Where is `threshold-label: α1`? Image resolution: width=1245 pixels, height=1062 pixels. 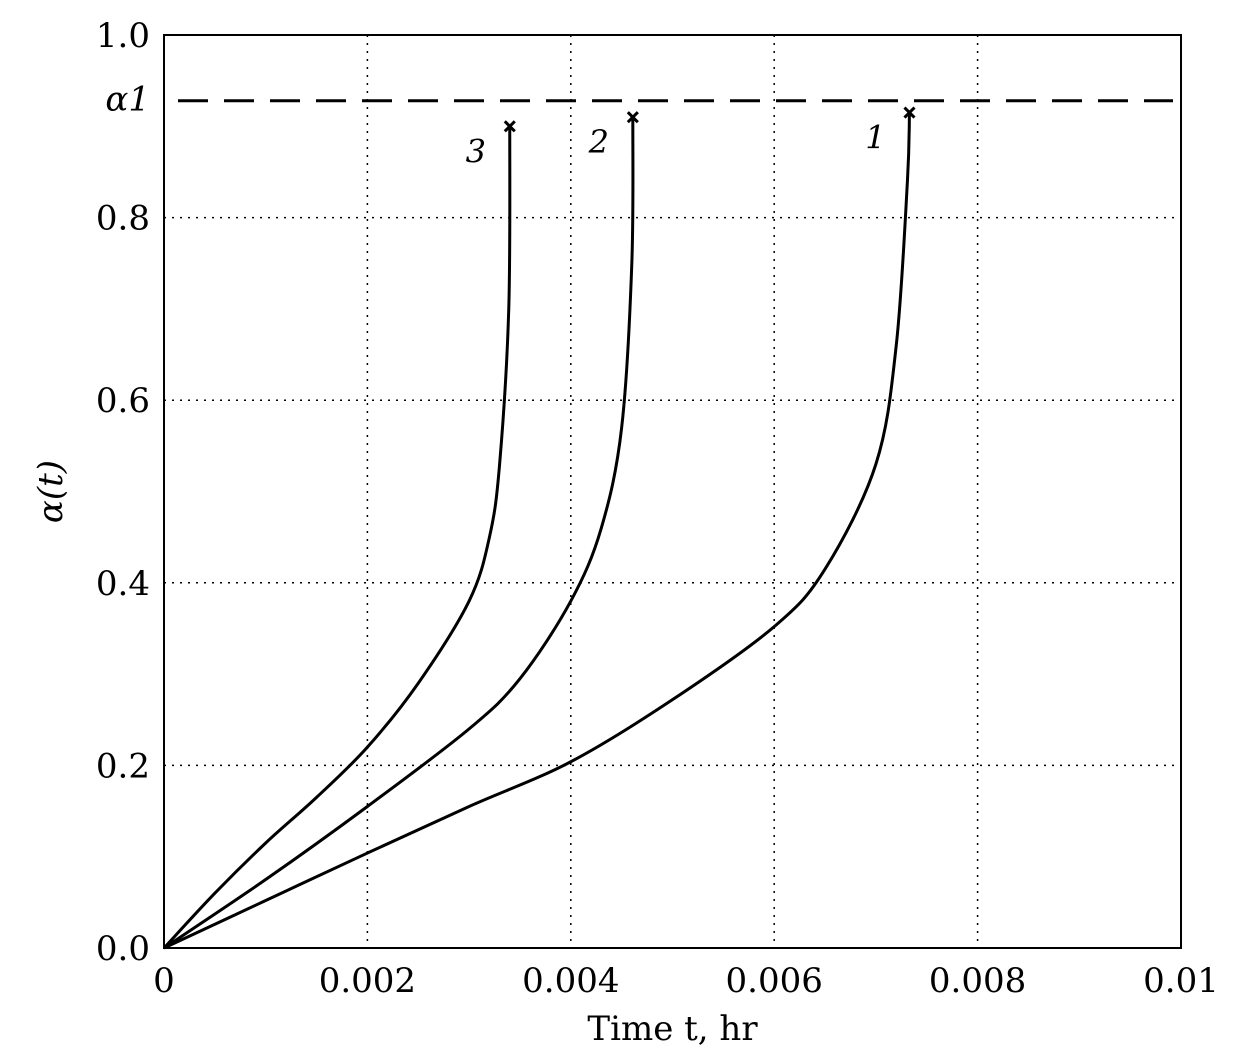 threshold-label: α1 is located at coordinates (127, 100).